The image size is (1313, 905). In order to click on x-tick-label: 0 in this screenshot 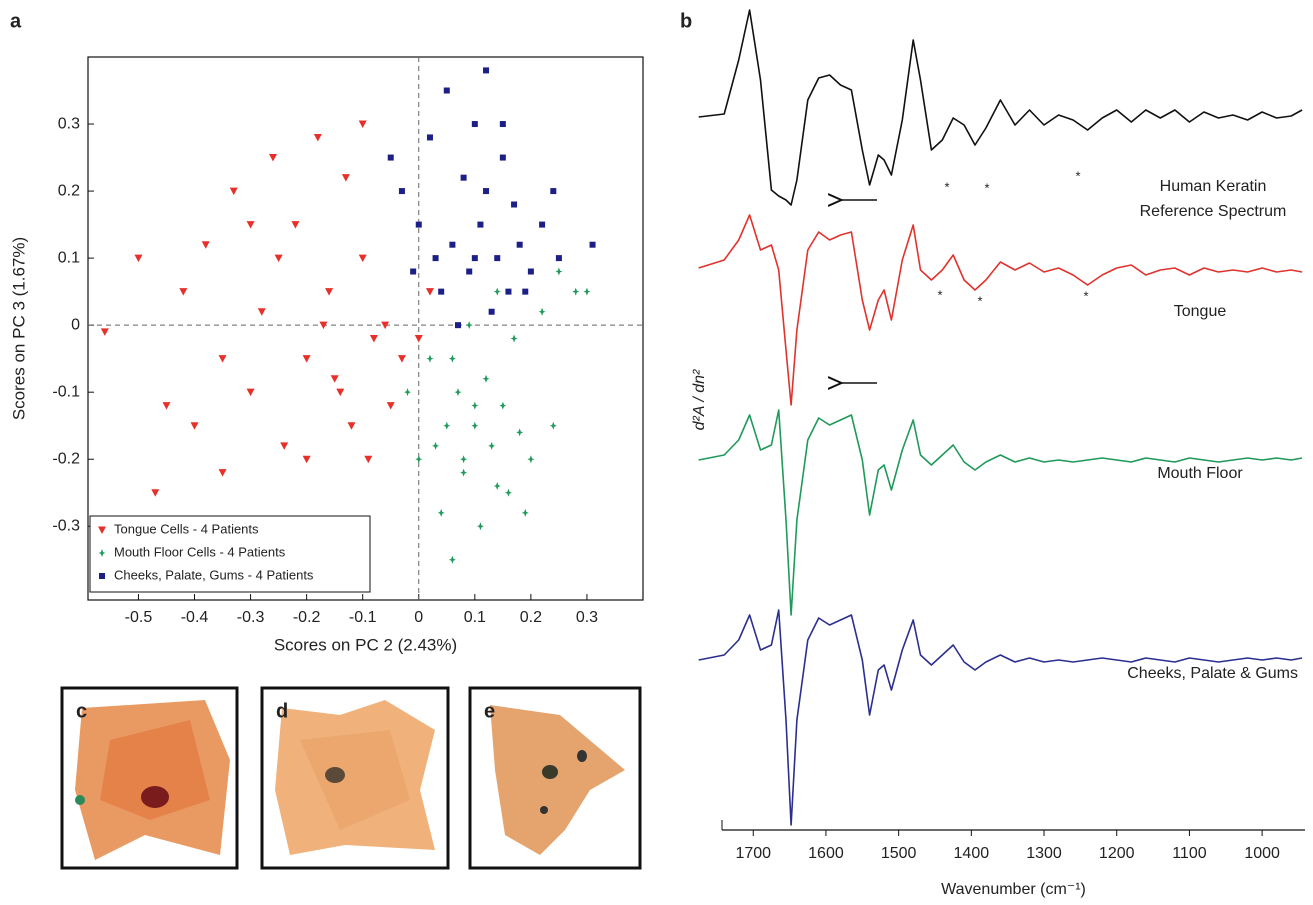, I will do `click(418, 617)`.